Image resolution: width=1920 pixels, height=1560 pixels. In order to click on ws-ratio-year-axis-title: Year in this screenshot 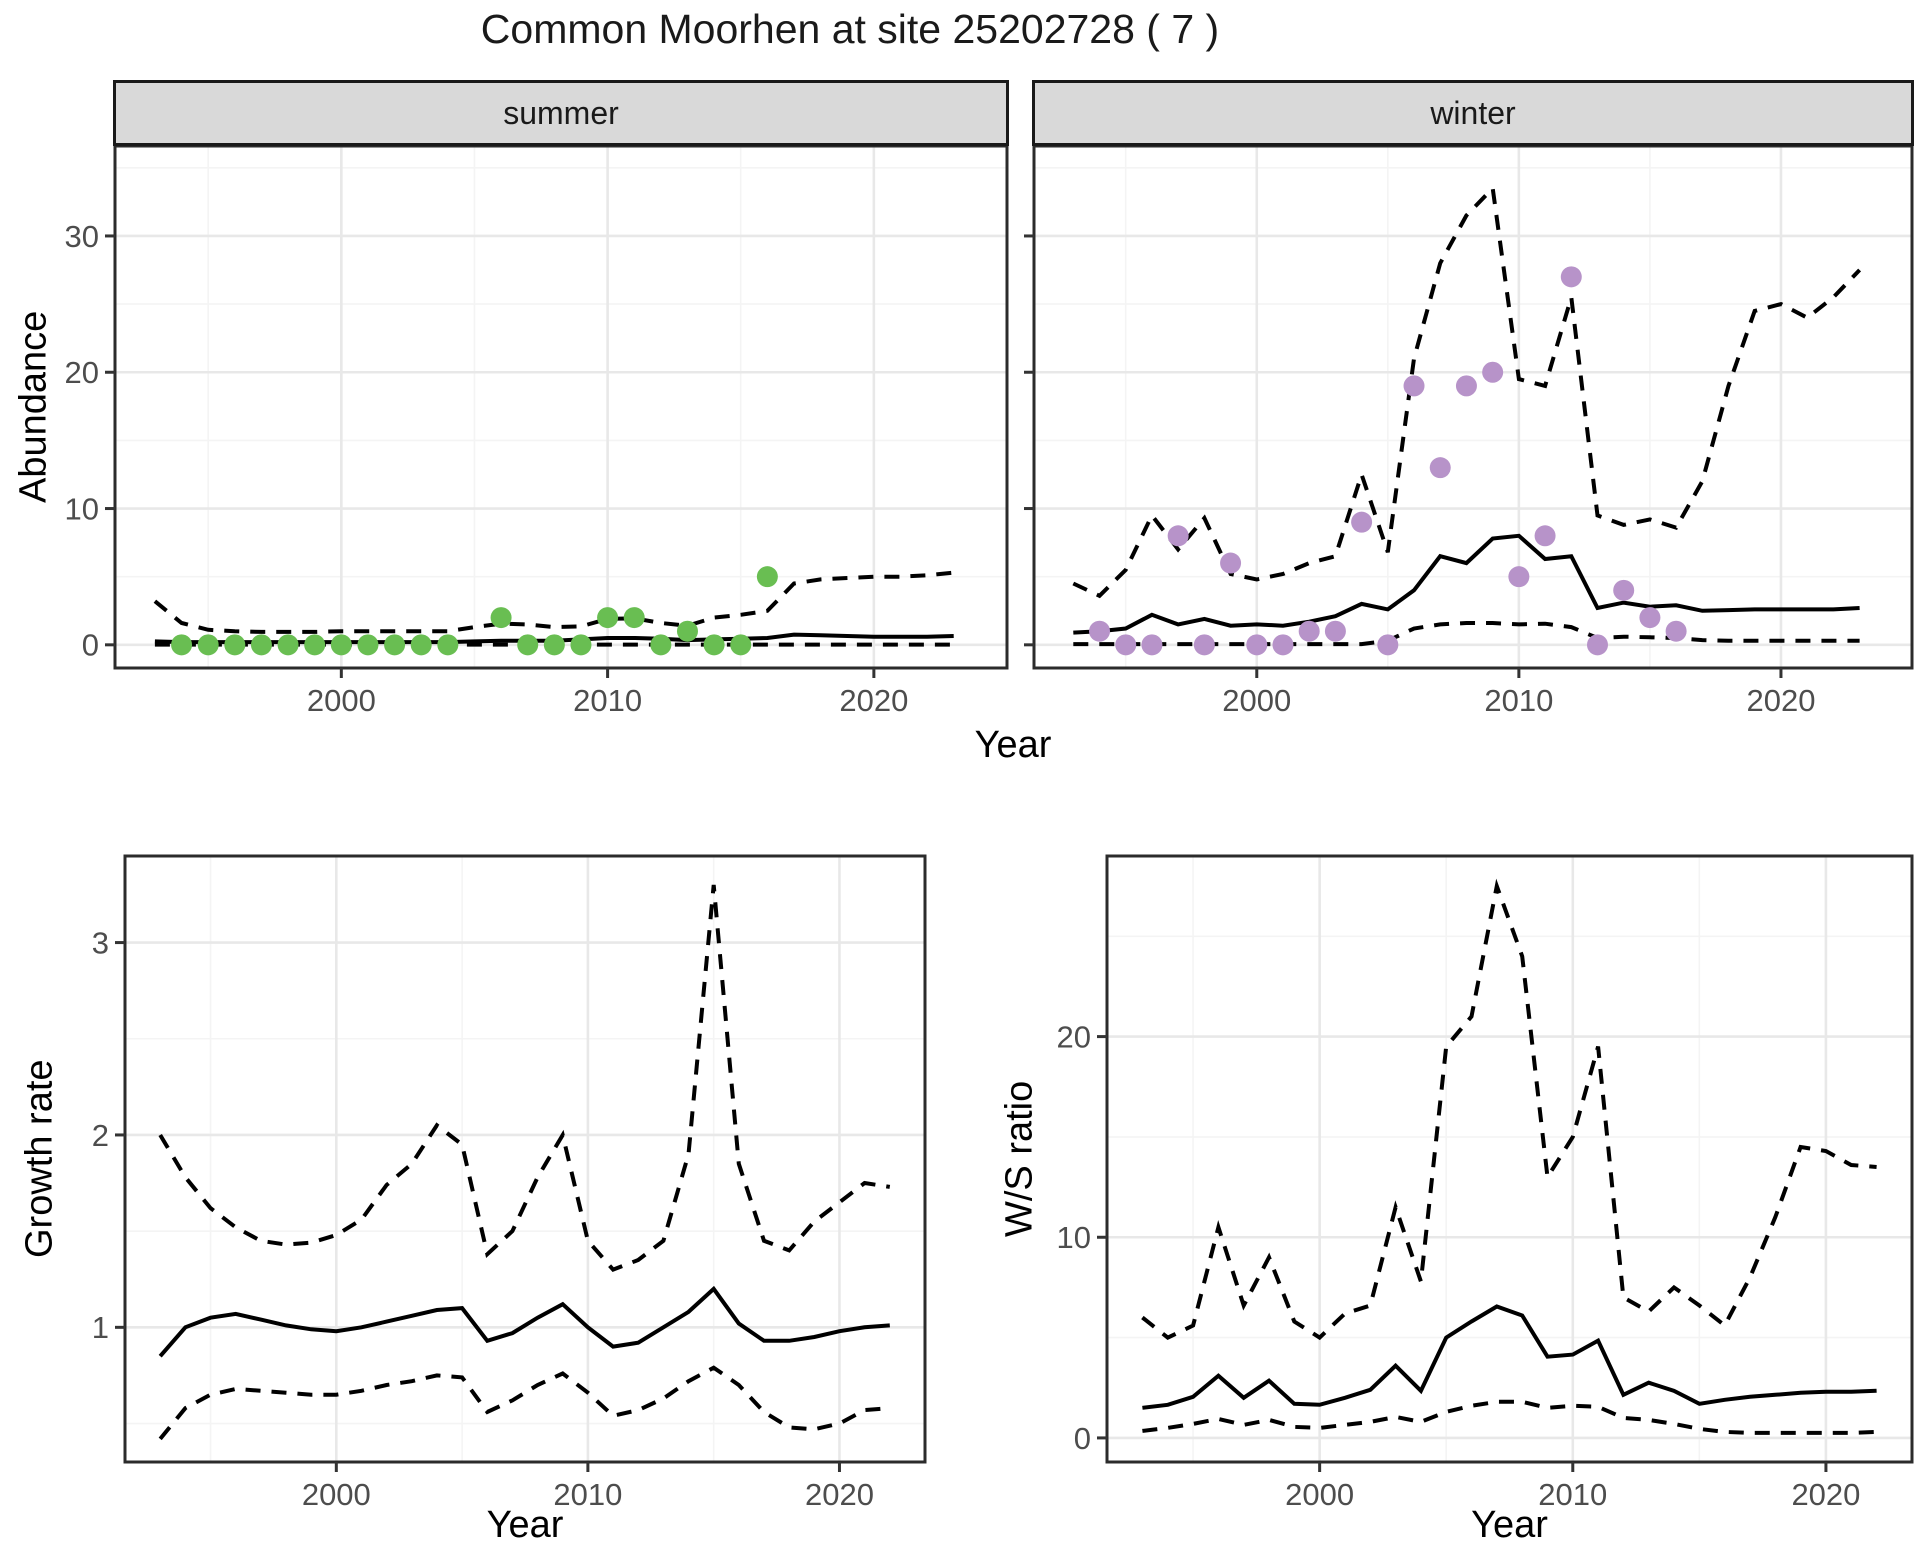, I will do `click(1509, 1525)`.